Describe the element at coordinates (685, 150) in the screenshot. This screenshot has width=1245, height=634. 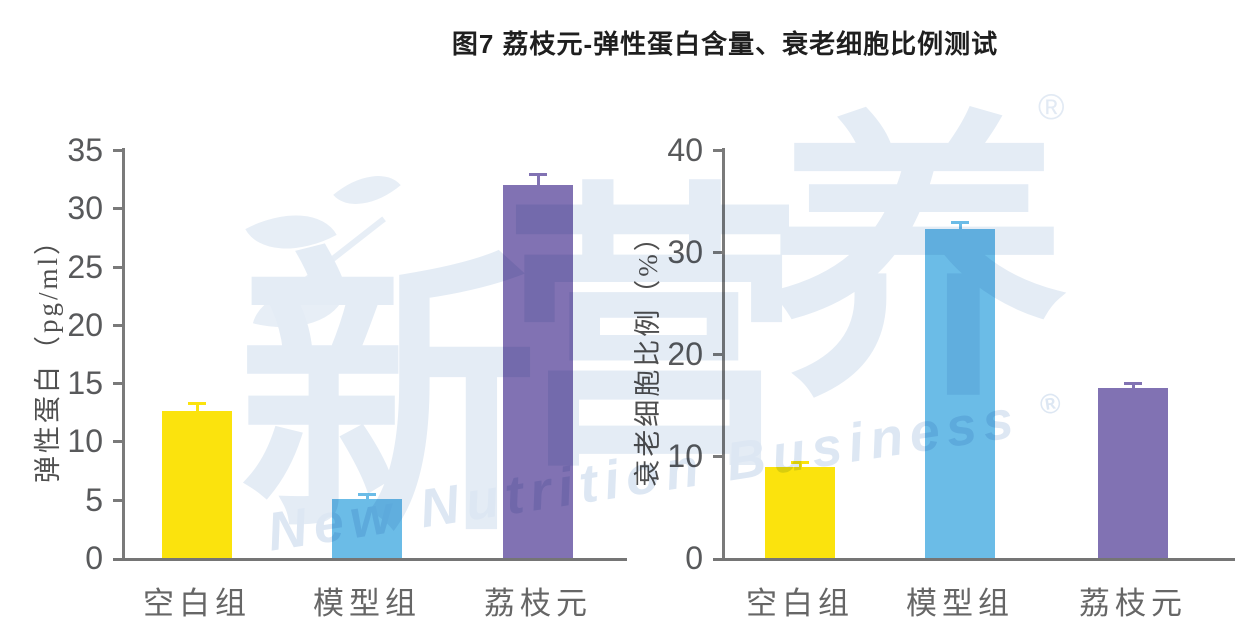
I see `y-tick-label: 40` at that location.